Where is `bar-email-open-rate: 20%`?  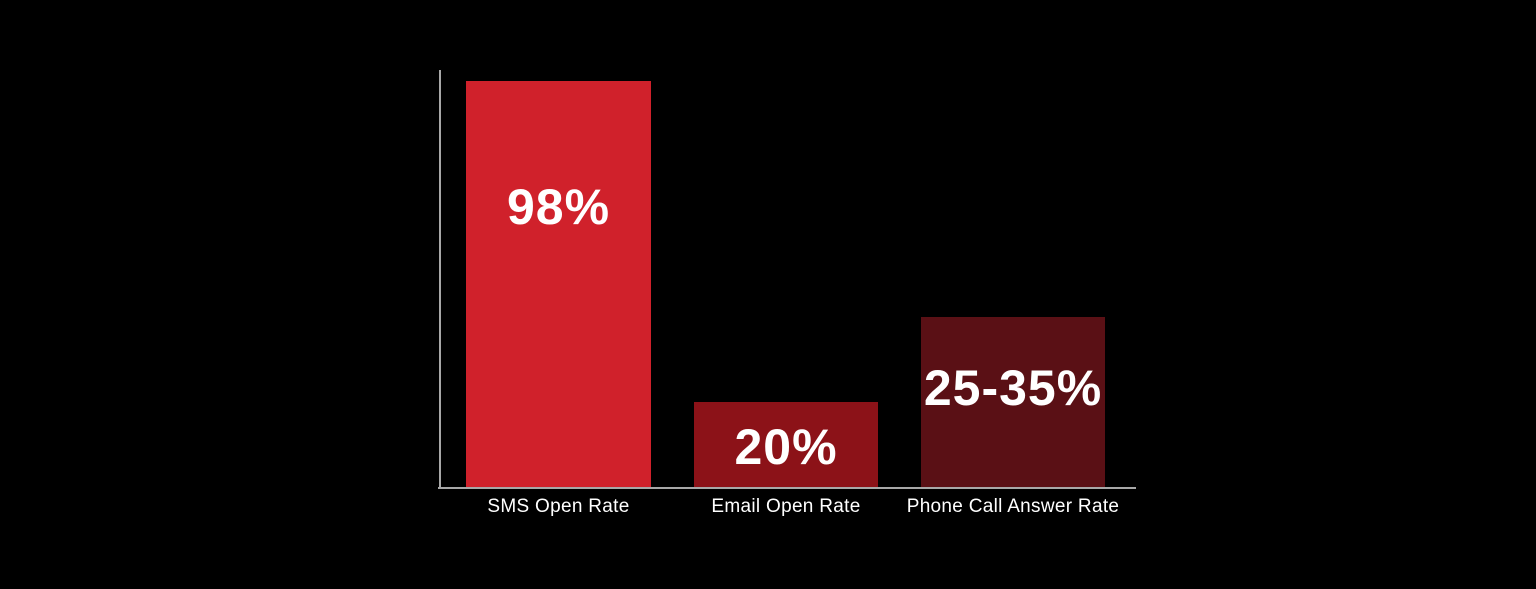 bar-email-open-rate: 20% is located at coordinates (786, 444).